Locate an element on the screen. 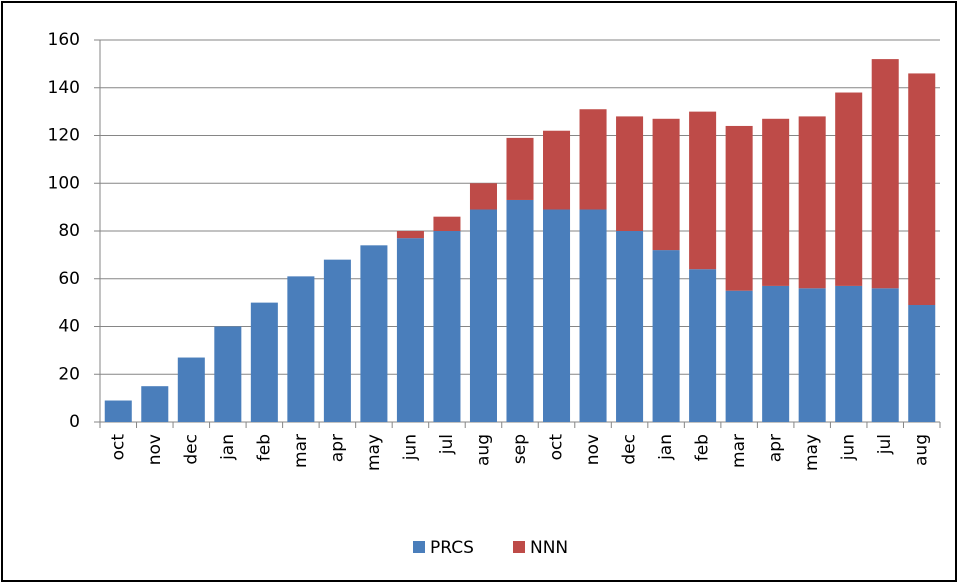 This screenshot has width=959, height=584. y-tick-label: 80 is located at coordinates (69, 231).